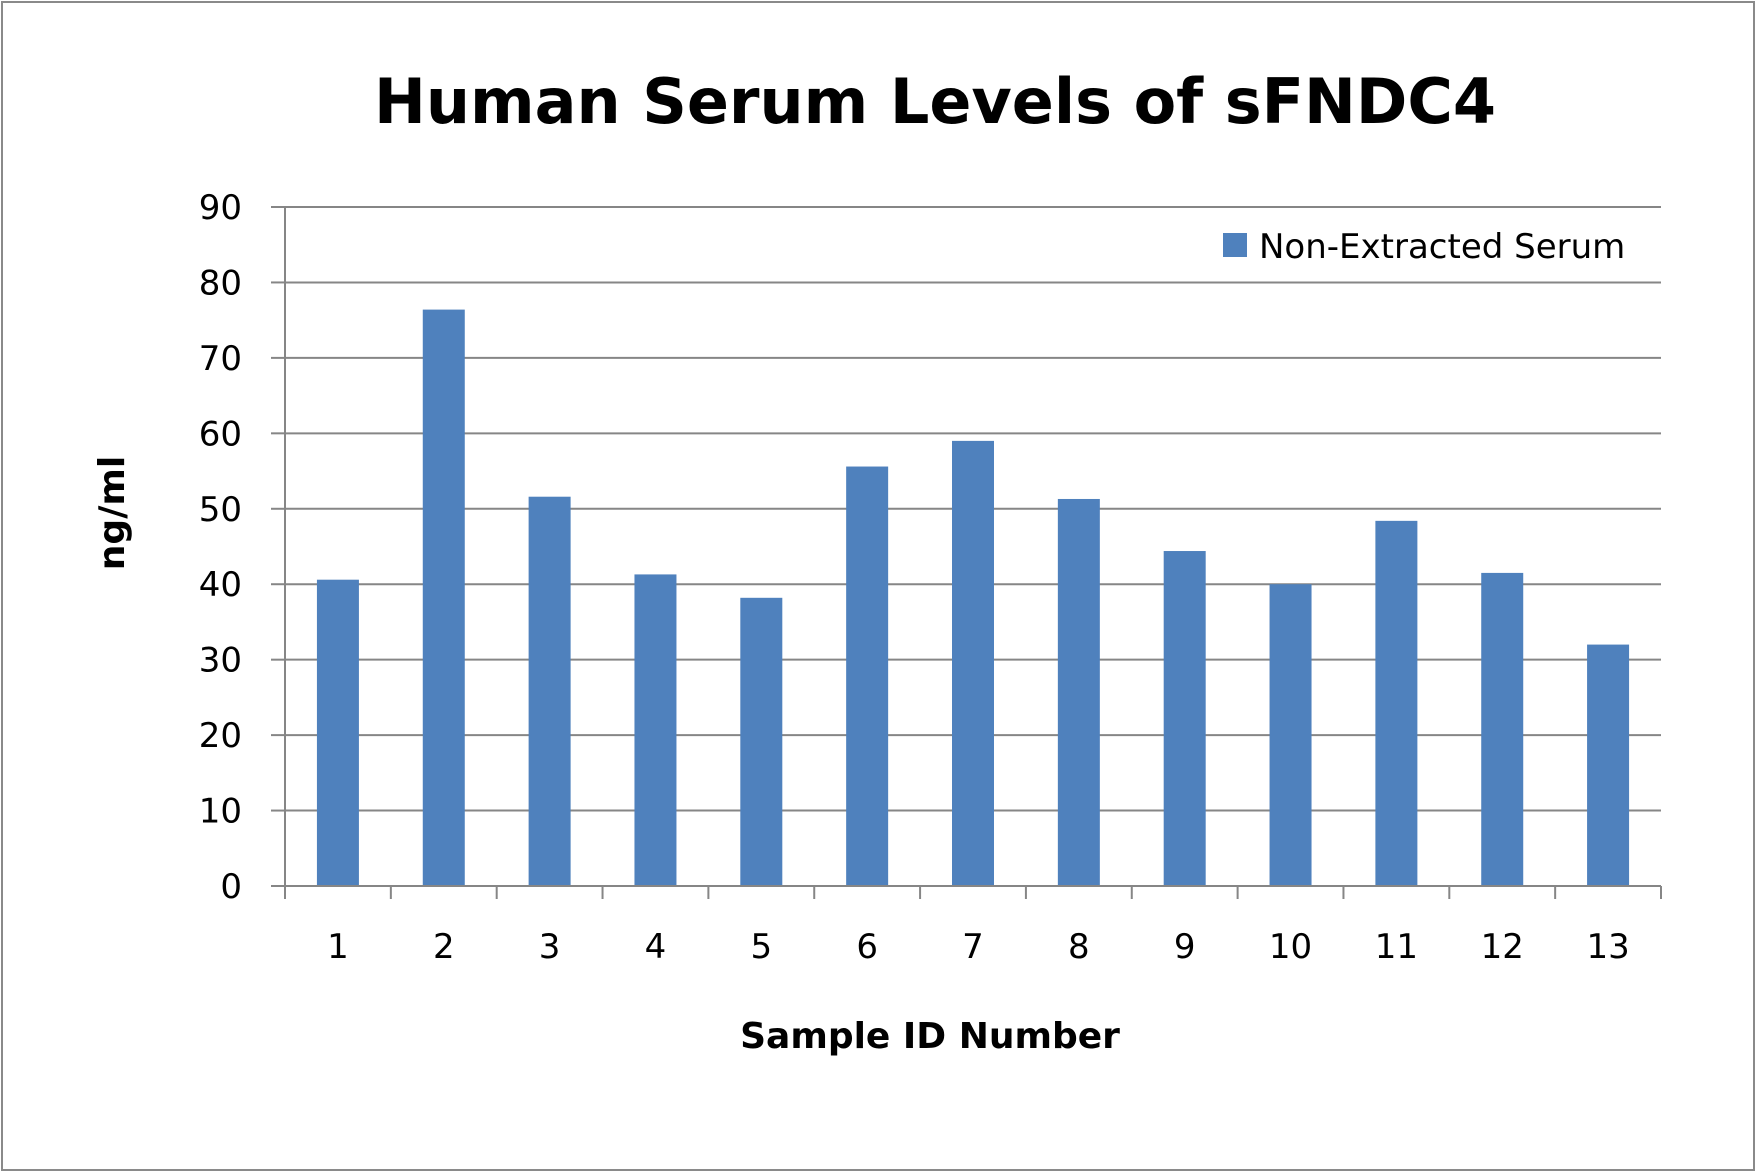 The width and height of the screenshot is (1758, 1174). Describe the element at coordinates (930, 1036) in the screenshot. I see `x-axis-title: Sample ID Number` at that location.